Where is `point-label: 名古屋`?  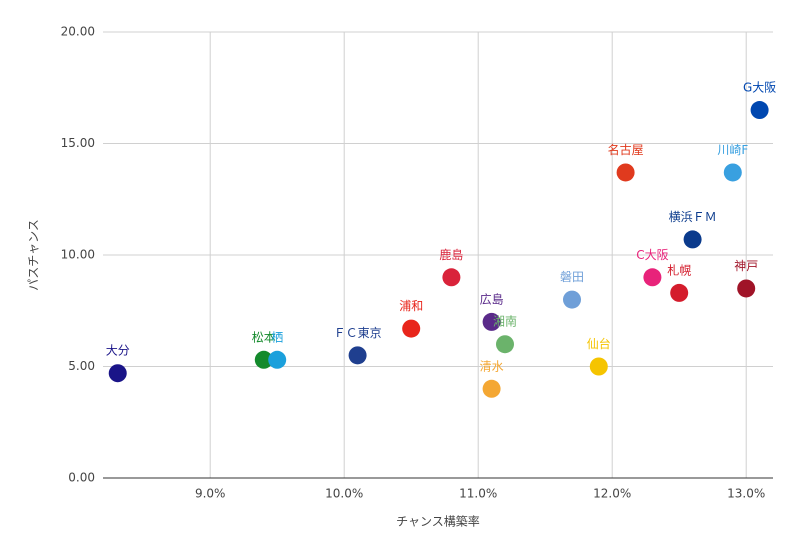 point-label: 名古屋 is located at coordinates (626, 149).